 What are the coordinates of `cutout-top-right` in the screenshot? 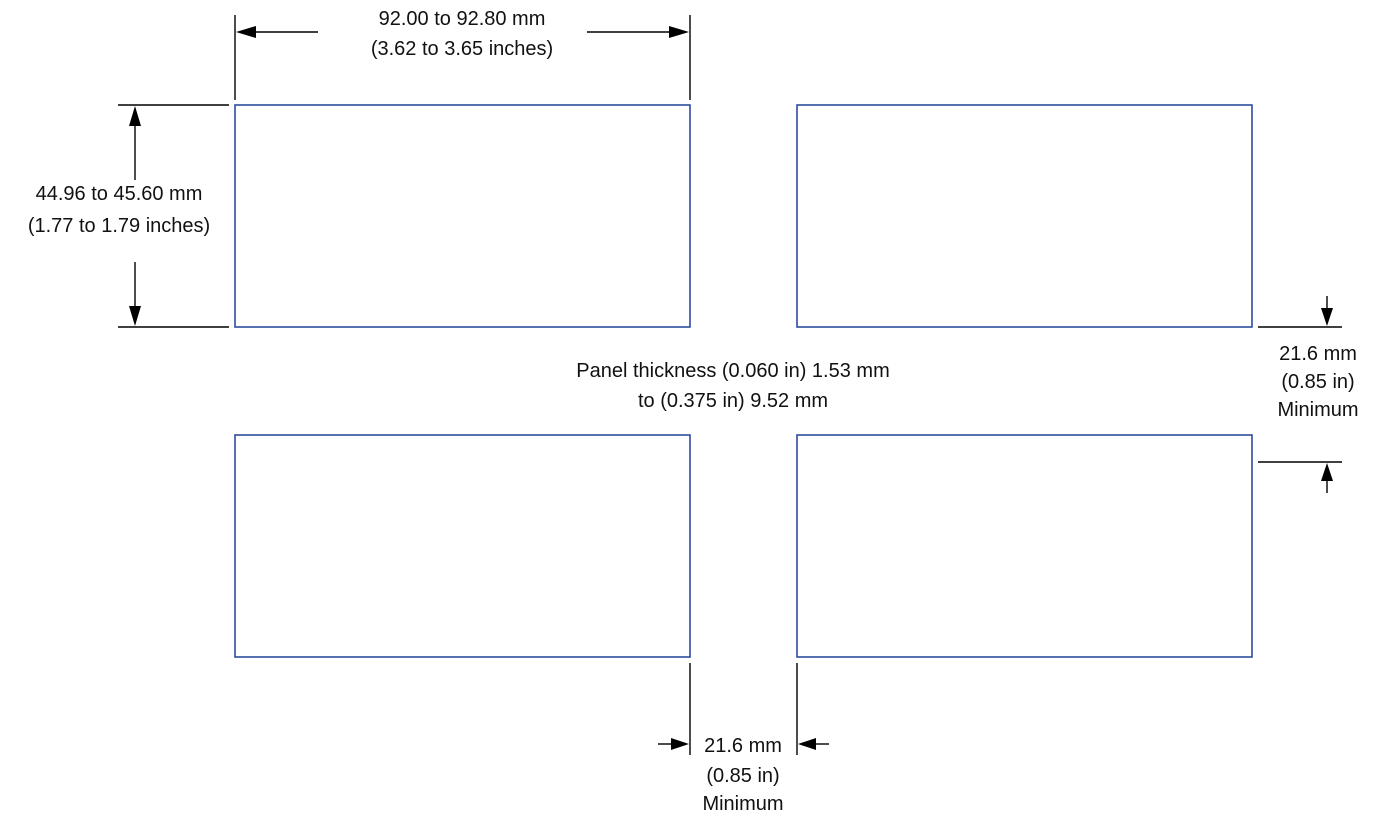 It's located at (1024, 216).